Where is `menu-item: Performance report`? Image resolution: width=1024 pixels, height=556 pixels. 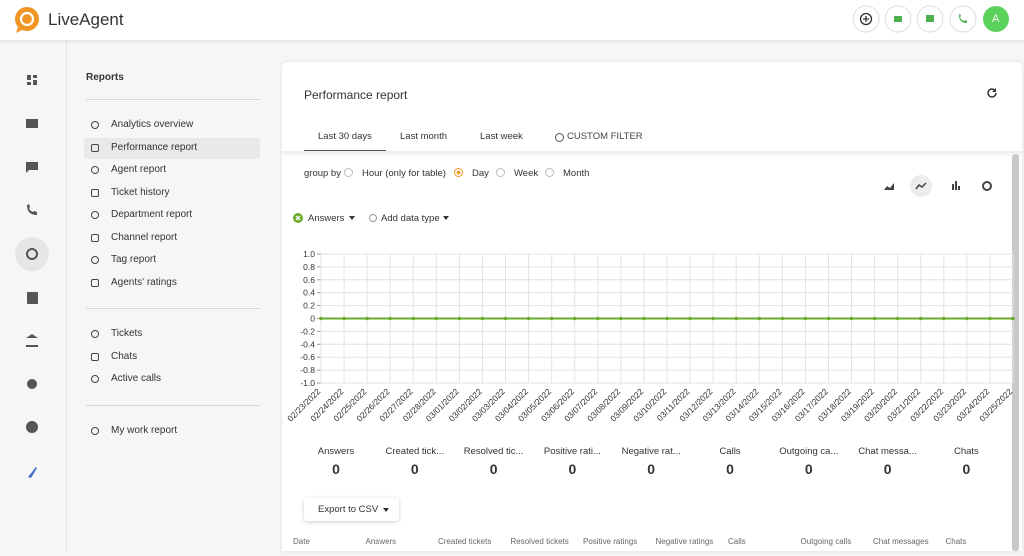
menu-item: Performance report is located at coordinates (154, 147).